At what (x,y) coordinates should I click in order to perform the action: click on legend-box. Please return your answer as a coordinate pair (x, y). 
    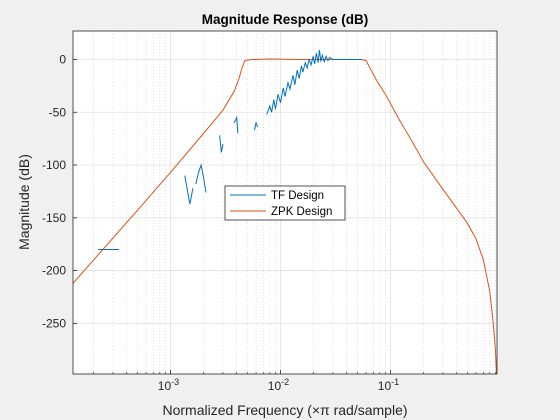
    Looking at the image, I should click on (285, 203).